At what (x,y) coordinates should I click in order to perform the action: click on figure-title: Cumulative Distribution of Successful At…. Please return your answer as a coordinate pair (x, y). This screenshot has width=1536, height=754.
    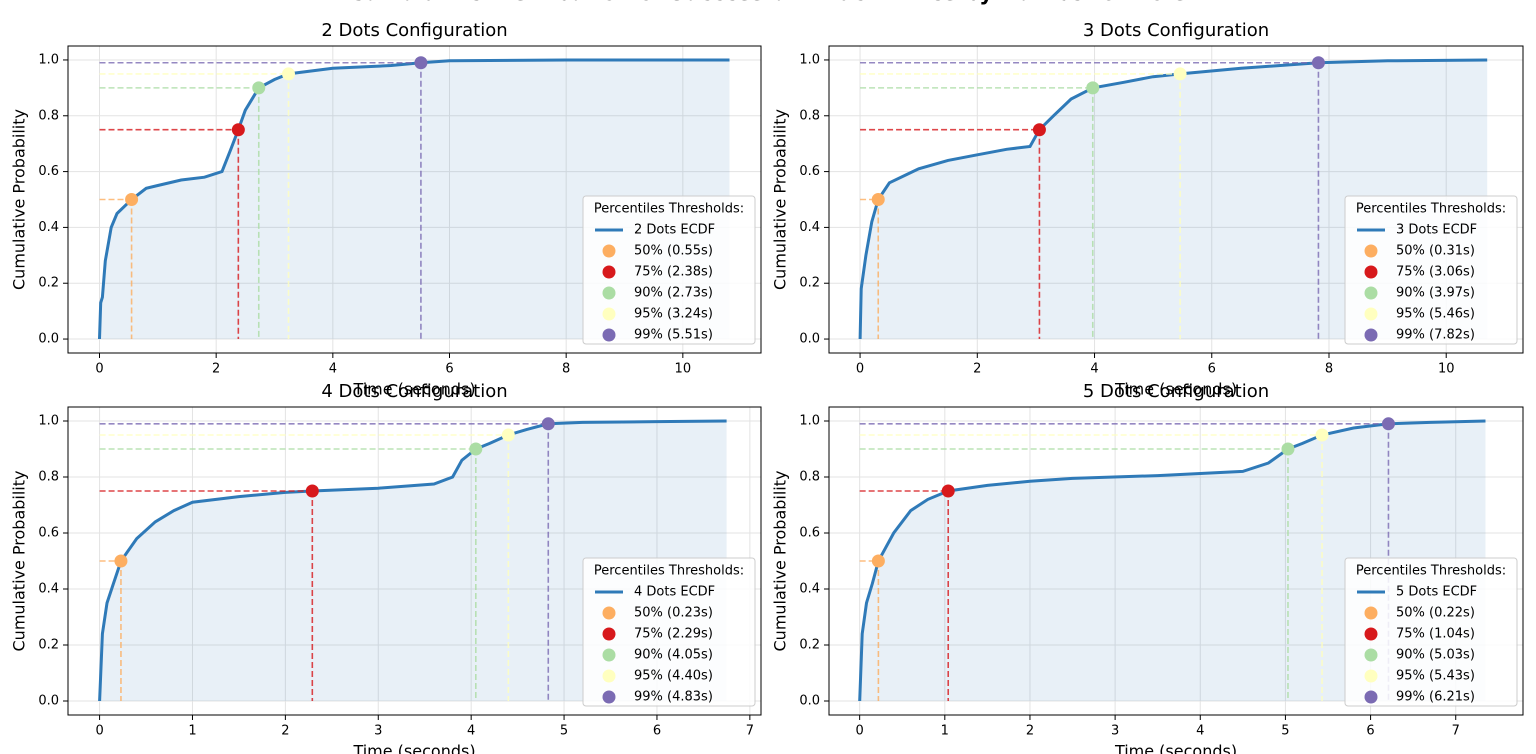
    Looking at the image, I should click on (768, 2).